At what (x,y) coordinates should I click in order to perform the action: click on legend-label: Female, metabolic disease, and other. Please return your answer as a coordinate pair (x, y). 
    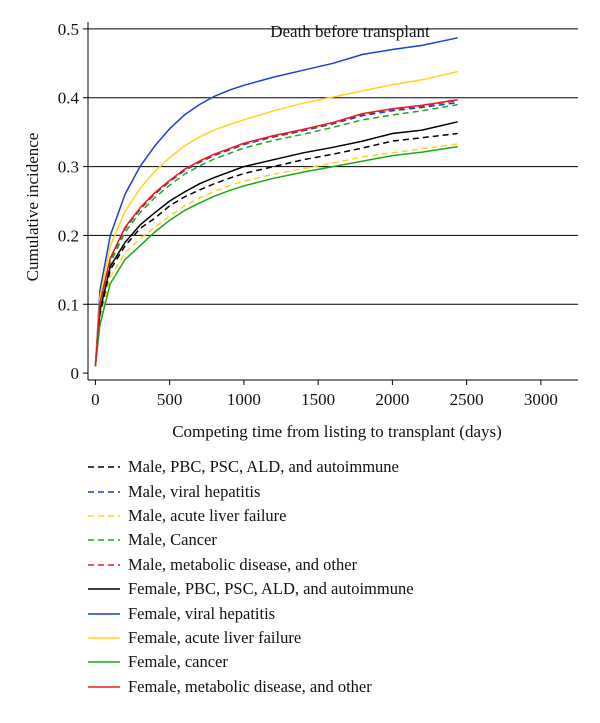
    Looking at the image, I should click on (250, 686).